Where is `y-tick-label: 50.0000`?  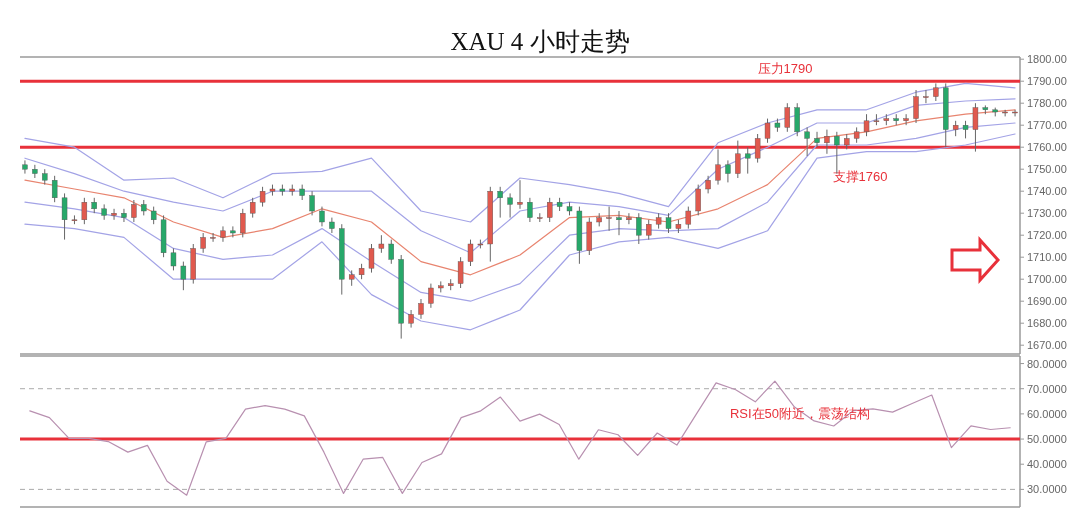
y-tick-label: 50.0000 is located at coordinates (1047, 439).